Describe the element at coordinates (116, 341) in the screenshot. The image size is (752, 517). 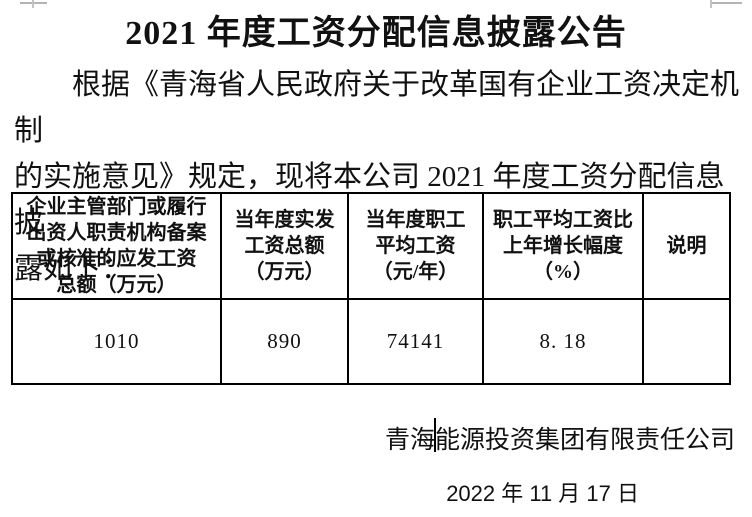
I see `cell-approved-payable-wage-total: 1010` at that location.